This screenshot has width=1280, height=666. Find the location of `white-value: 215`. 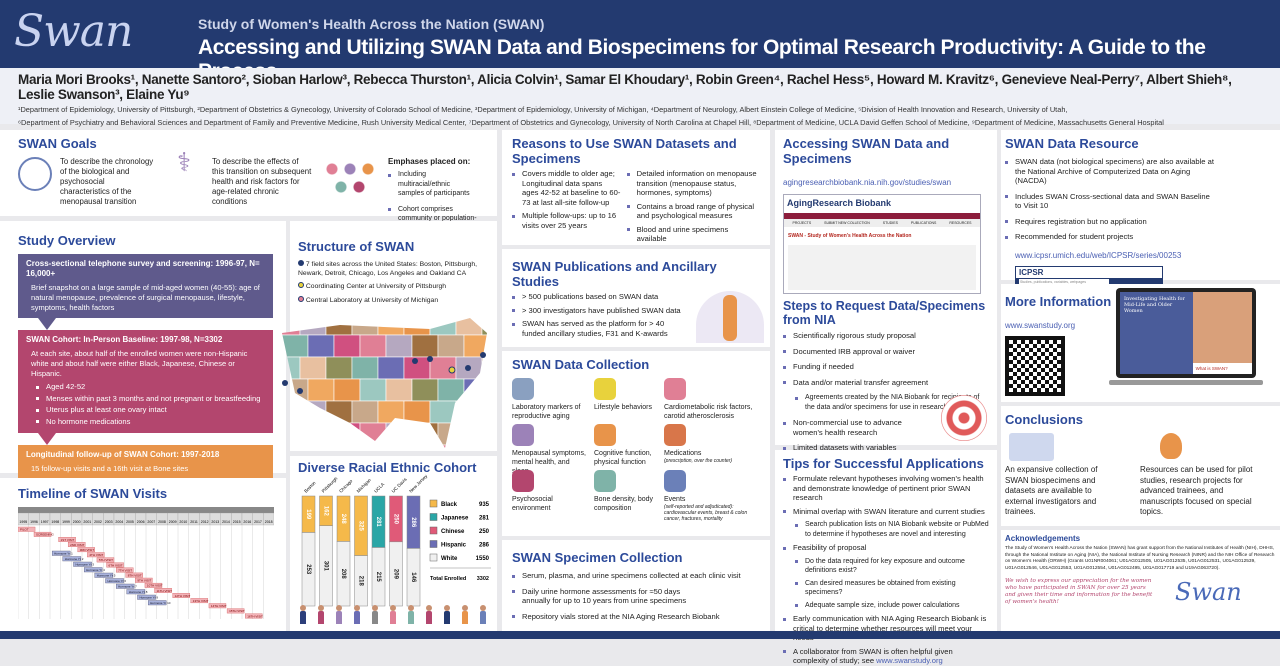

white-value: 215 is located at coordinates (378, 577).